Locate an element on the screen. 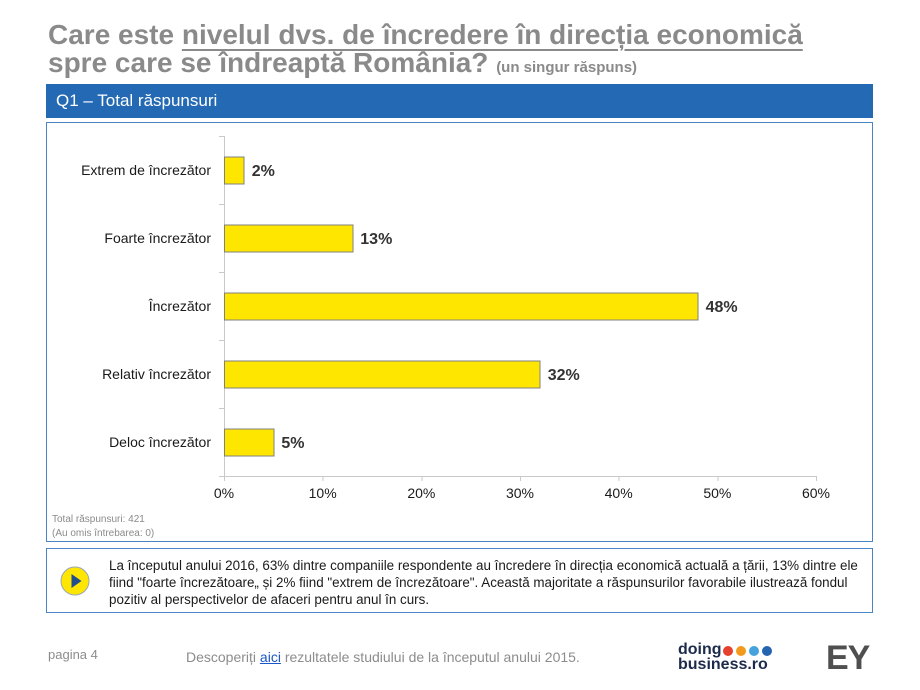 The image size is (920, 690). x-tick-label: 20% is located at coordinates (421, 493).